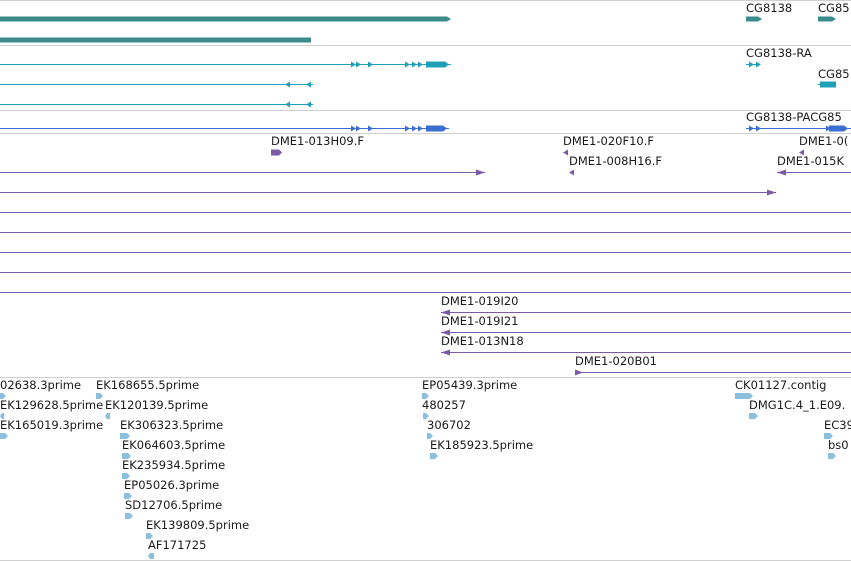 This screenshot has height=561, width=851. I want to click on est-label: EK306323.5prime, so click(171, 425).